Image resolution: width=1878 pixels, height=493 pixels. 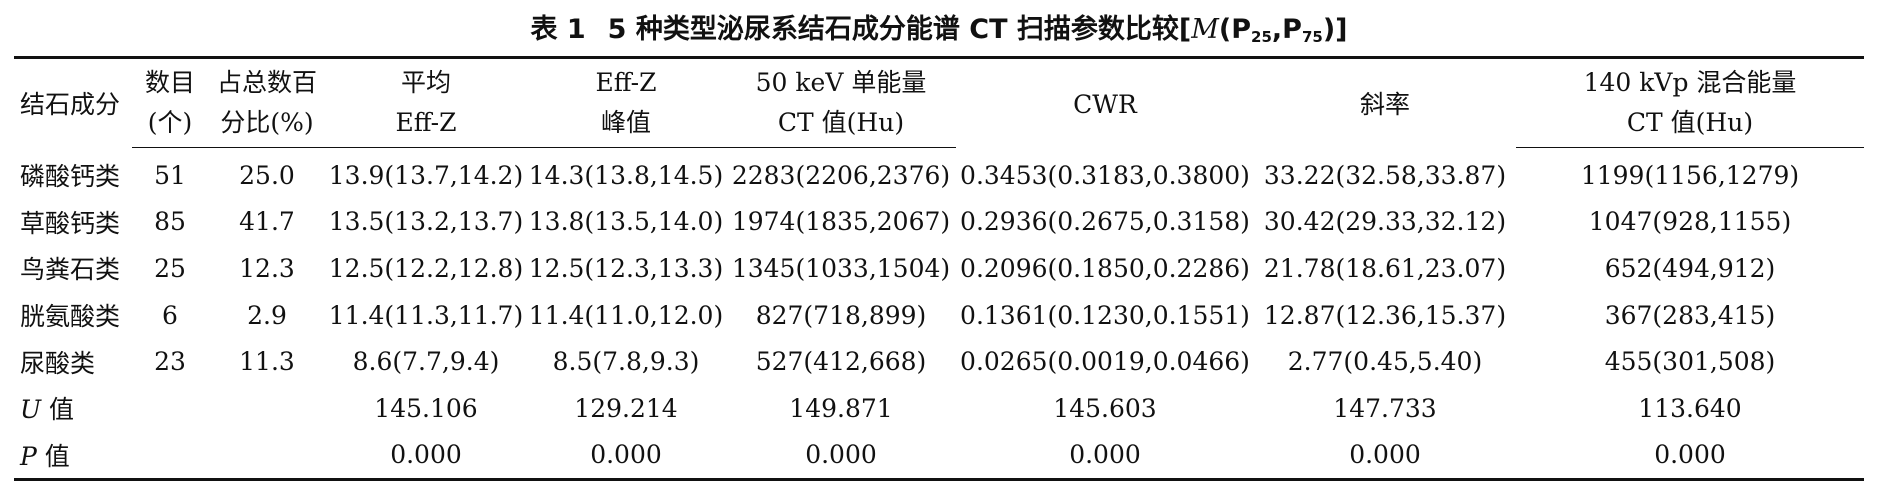 What do you see at coordinates (53, 456) in the screenshot?
I see `p-row-label-suffix: 值` at bounding box center [53, 456].